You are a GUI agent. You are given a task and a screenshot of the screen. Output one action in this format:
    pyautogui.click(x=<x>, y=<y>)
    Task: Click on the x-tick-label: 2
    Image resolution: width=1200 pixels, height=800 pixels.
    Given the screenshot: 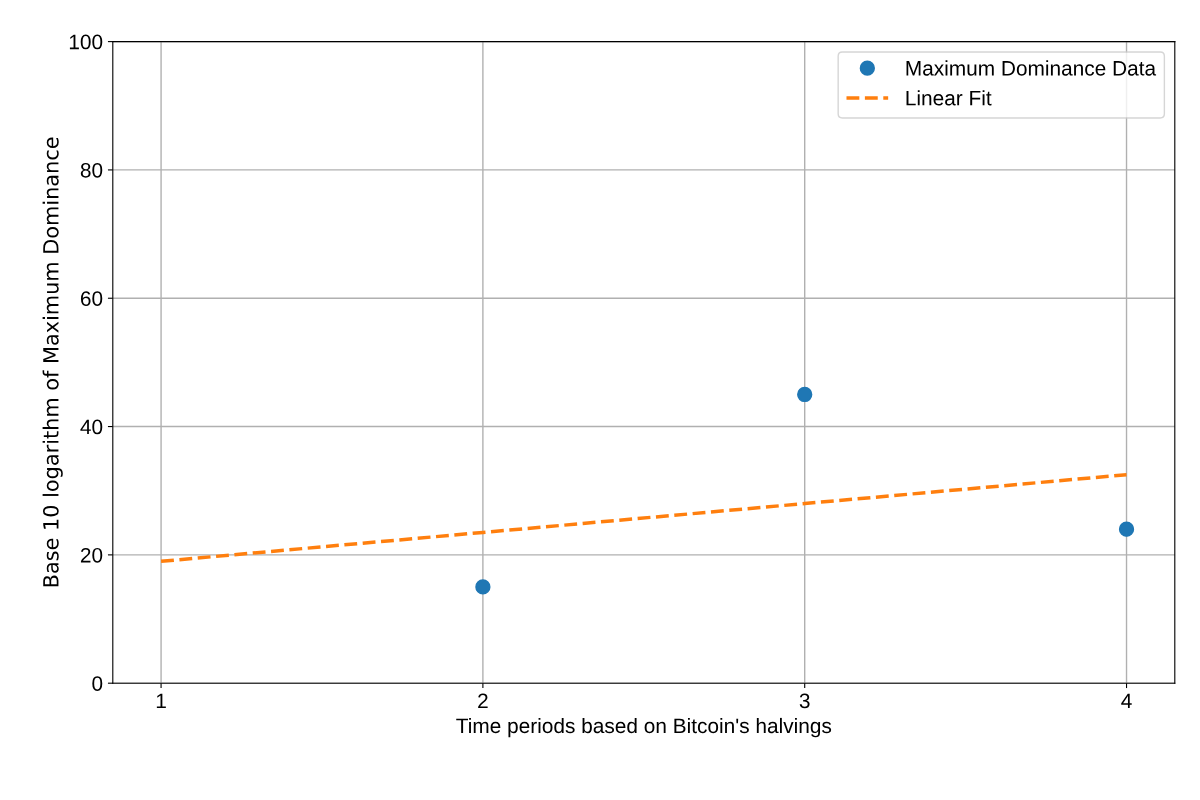 What is the action you would take?
    pyautogui.click(x=483, y=701)
    